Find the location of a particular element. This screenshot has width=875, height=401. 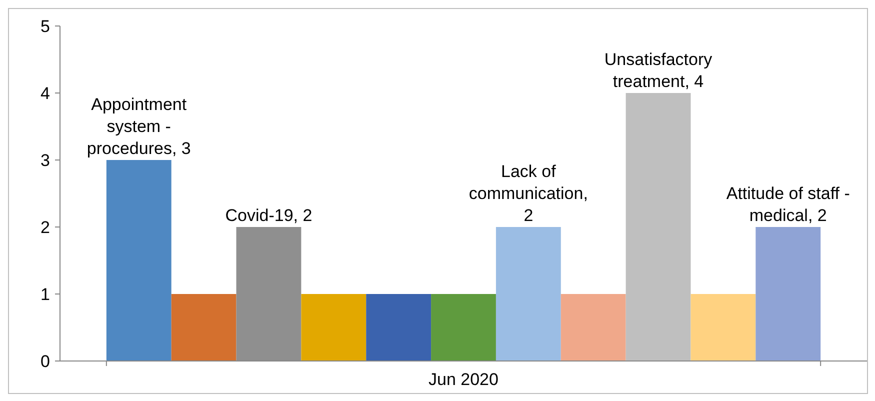

x-tick-label: Jun 2020 is located at coordinates (463, 379).